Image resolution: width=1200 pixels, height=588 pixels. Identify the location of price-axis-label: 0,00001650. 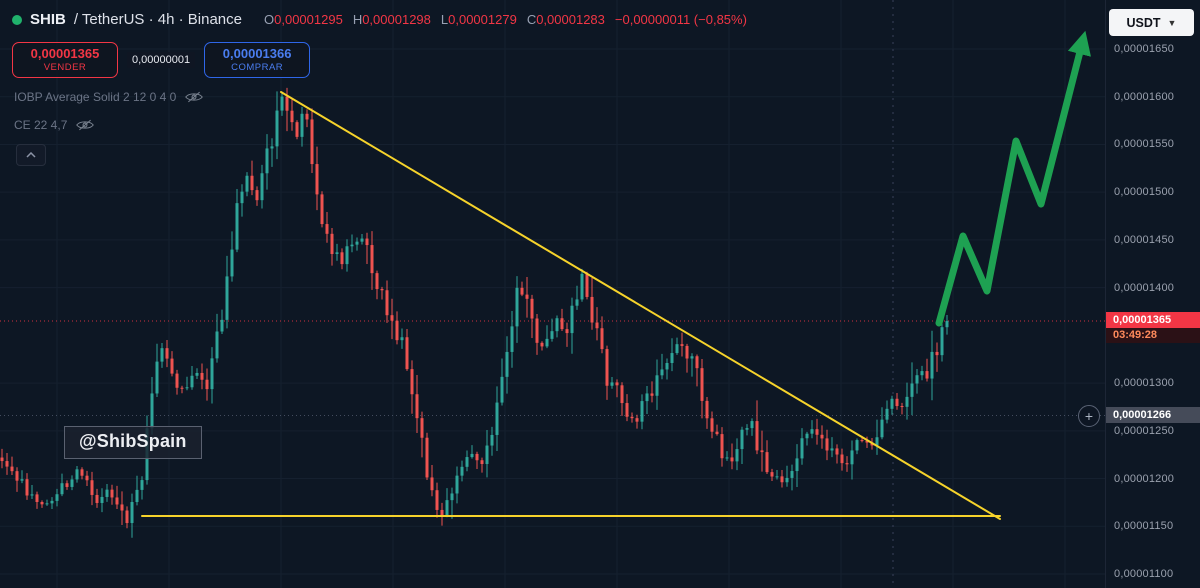
(1144, 49).